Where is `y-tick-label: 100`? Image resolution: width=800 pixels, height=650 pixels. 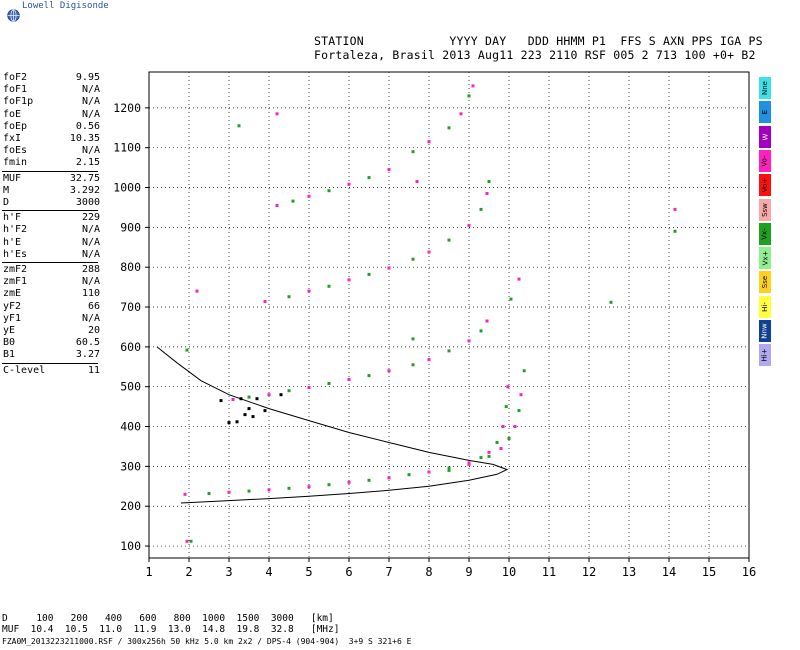
y-tick-label: 100 is located at coordinates (130, 546).